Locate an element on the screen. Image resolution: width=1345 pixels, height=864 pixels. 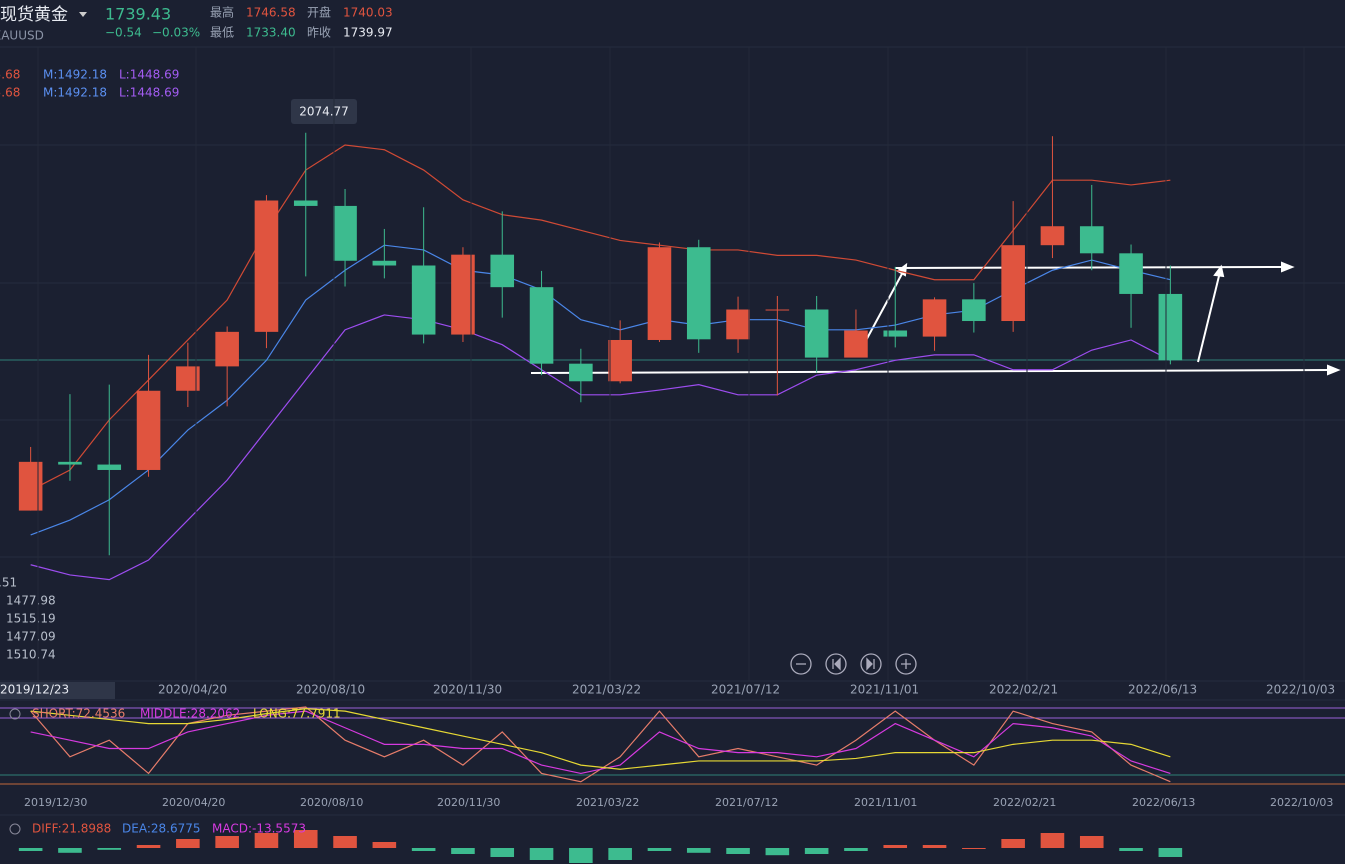
zoom-controls is located at coordinates (853, 664).